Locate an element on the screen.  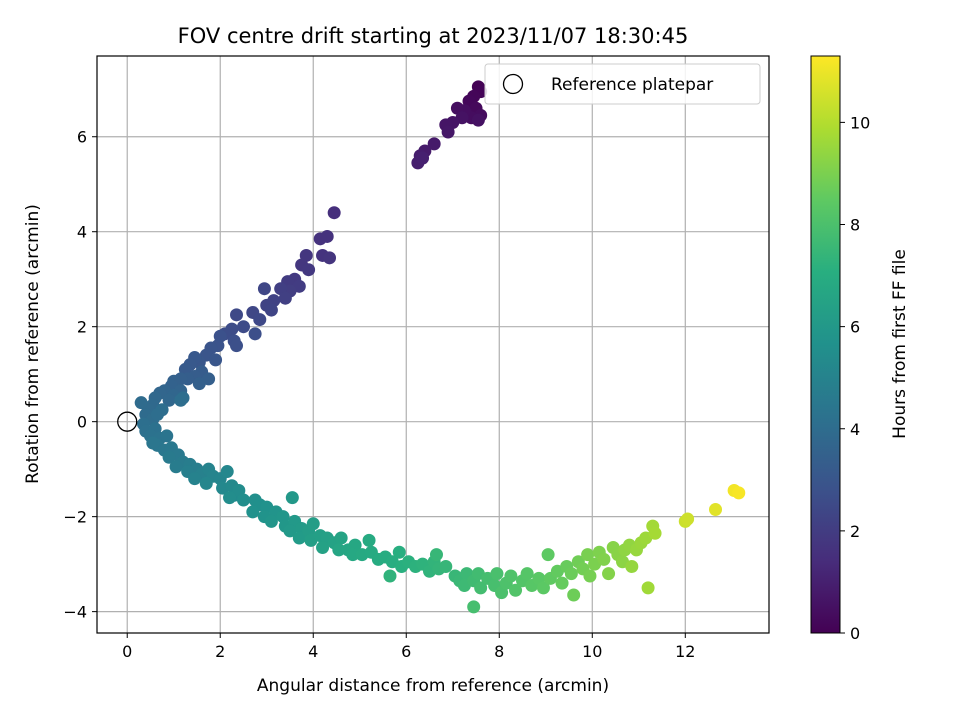
y-tick-label: 6 is located at coordinates (82, 137).